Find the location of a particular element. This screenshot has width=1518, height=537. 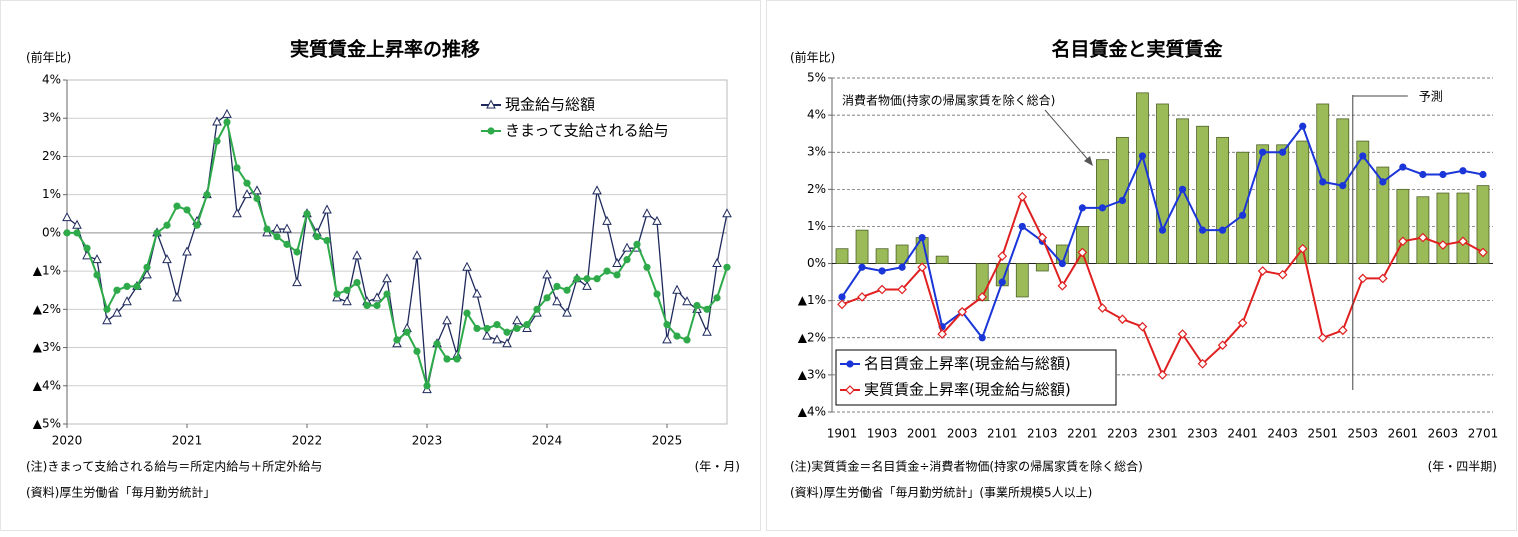

legend-label: 実質賃金上昇率(現金給与総額) is located at coordinates (967, 390).